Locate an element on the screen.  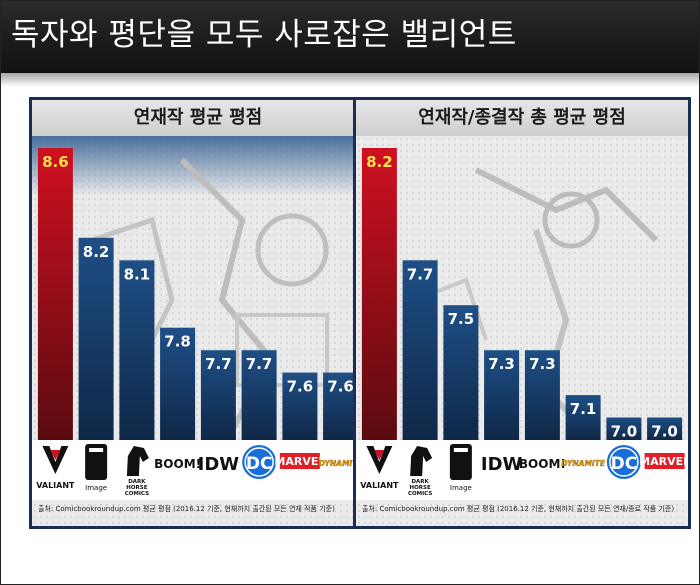
chart-title: 연재작/종결작 총 평균 평점 is located at coordinates (522, 118).